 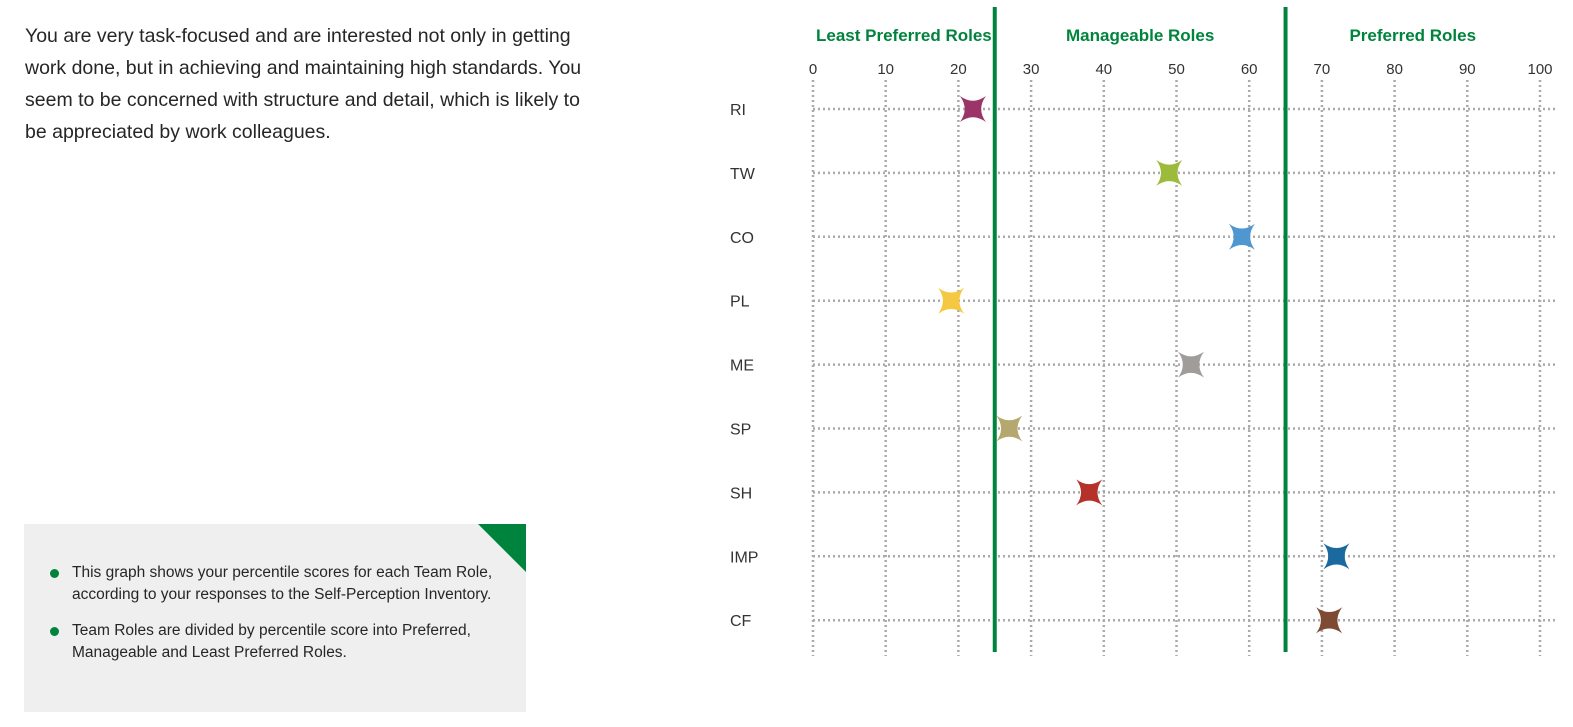 I want to click on x-tick-label: 50, so click(x=1176, y=69).